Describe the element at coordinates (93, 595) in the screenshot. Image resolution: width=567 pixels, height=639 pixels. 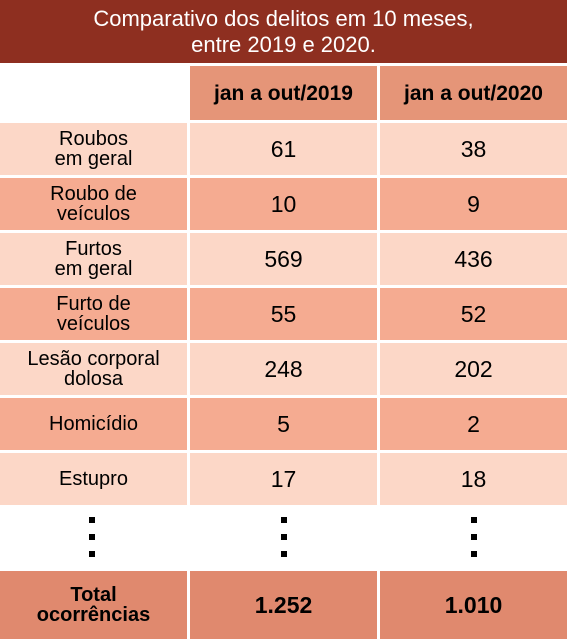
I see `total-label-line: Total` at that location.